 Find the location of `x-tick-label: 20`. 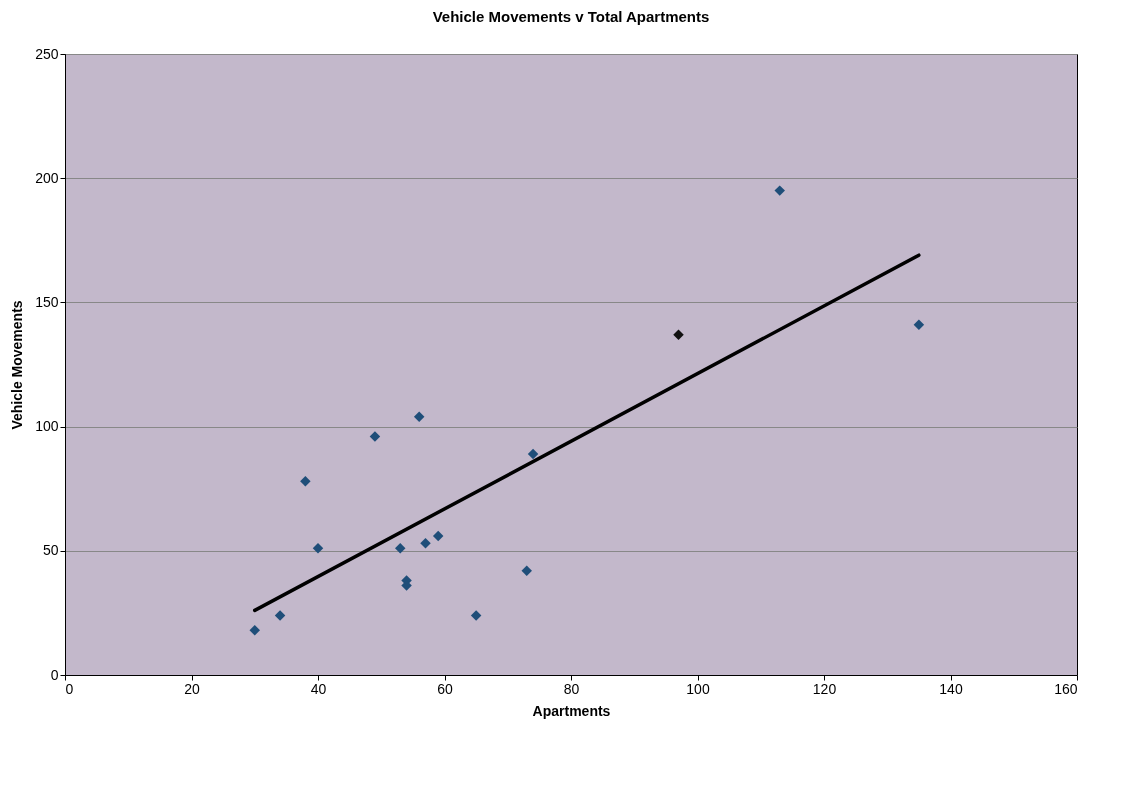

x-tick-label: 20 is located at coordinates (192, 688).